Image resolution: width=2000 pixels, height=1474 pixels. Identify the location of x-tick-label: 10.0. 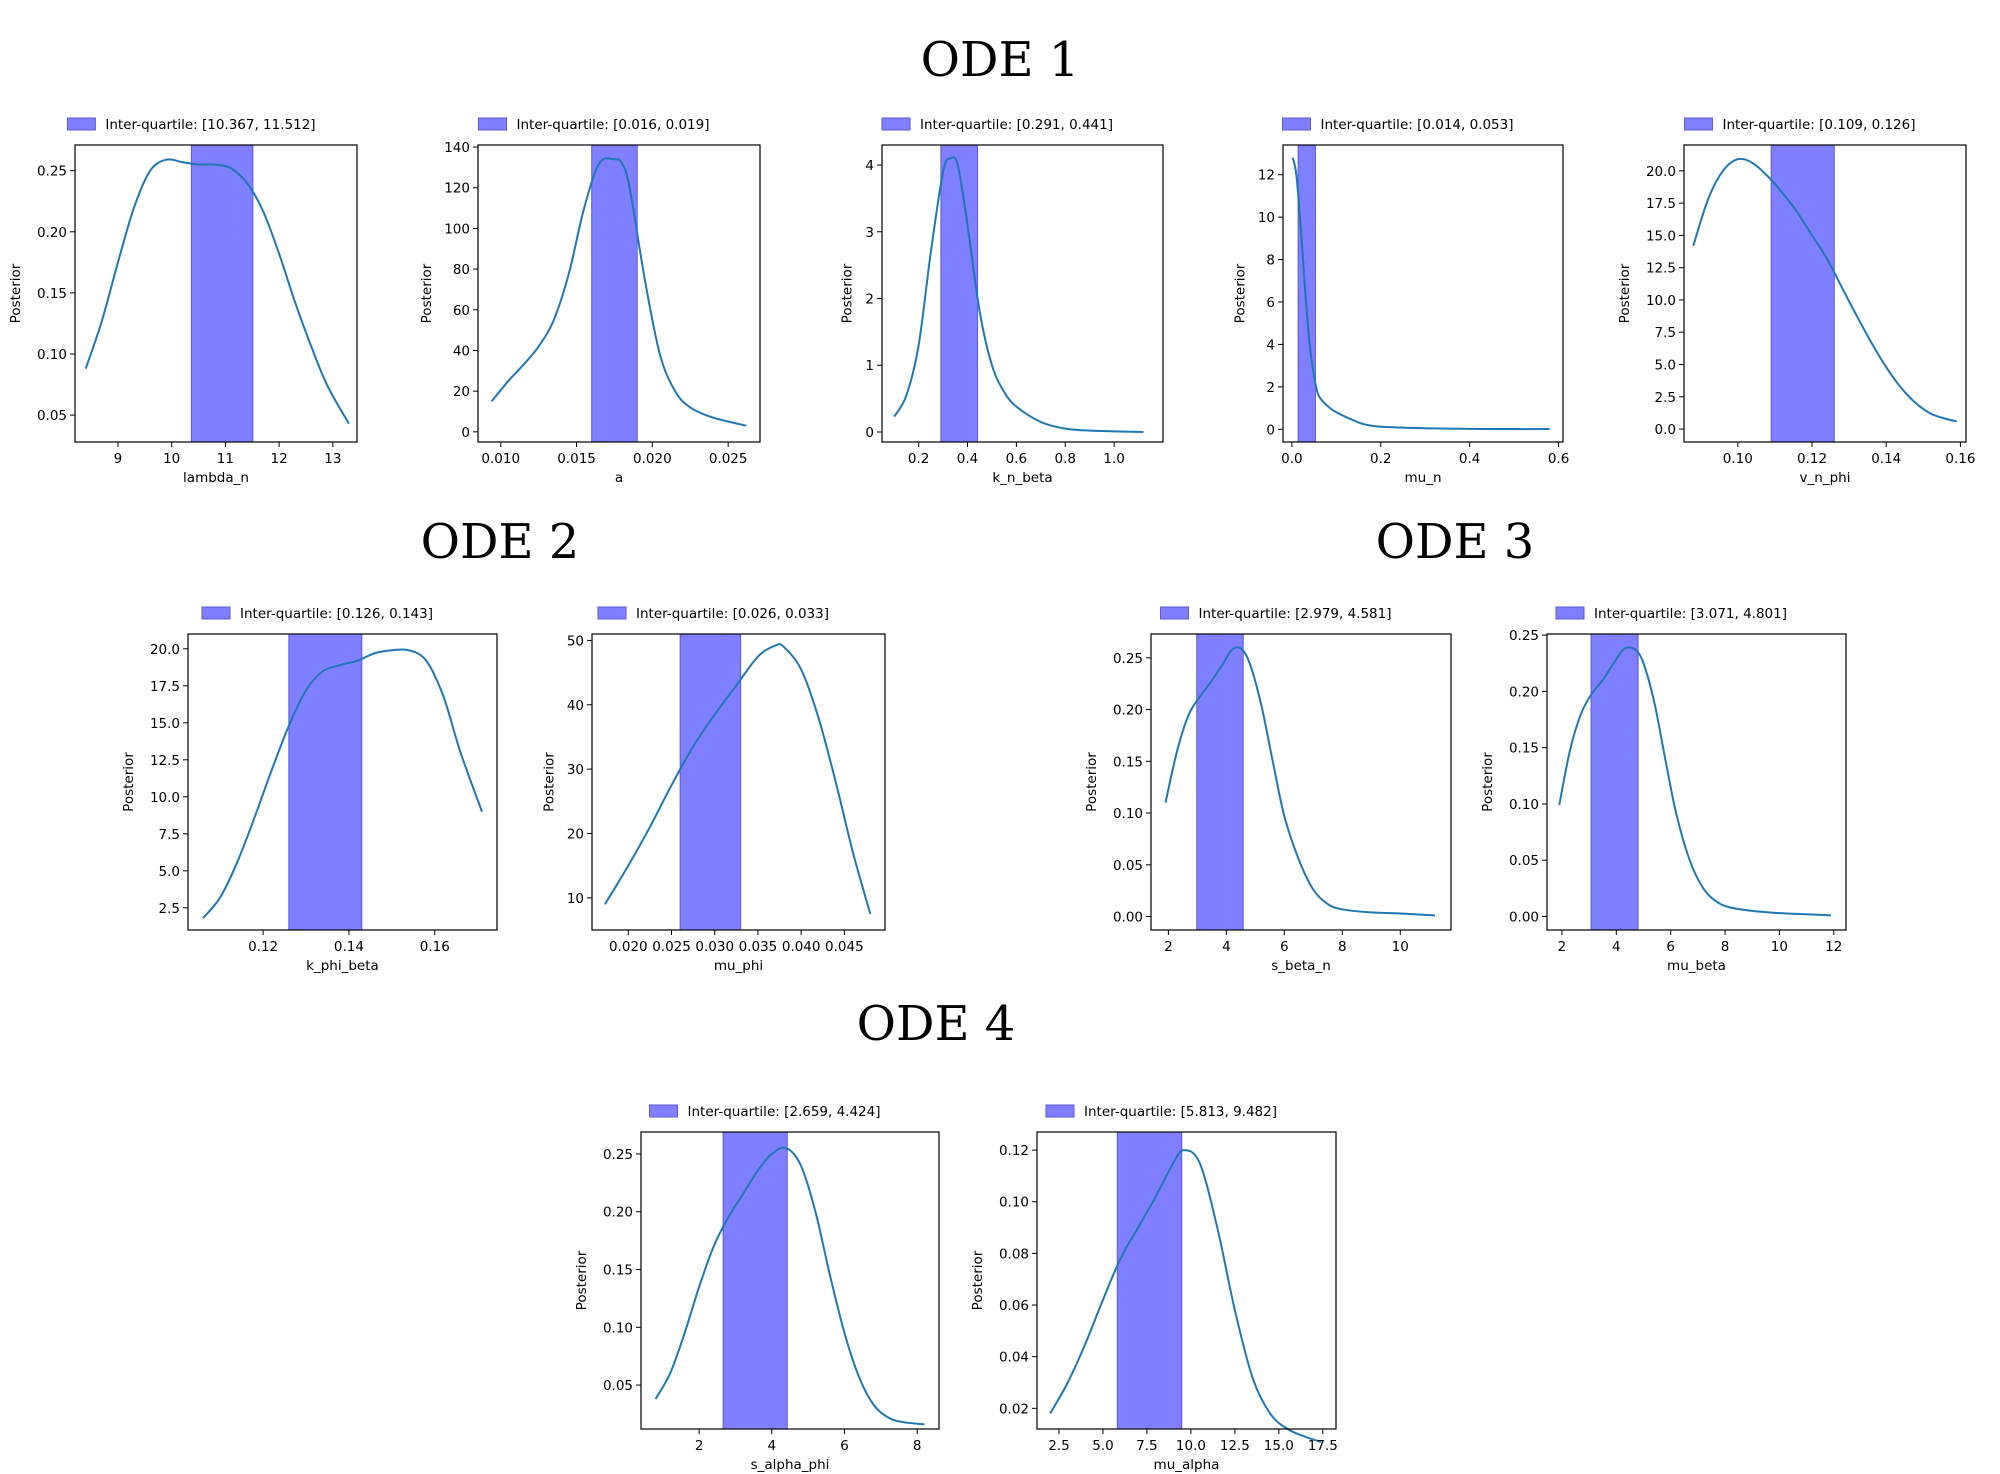
(1191, 1446).